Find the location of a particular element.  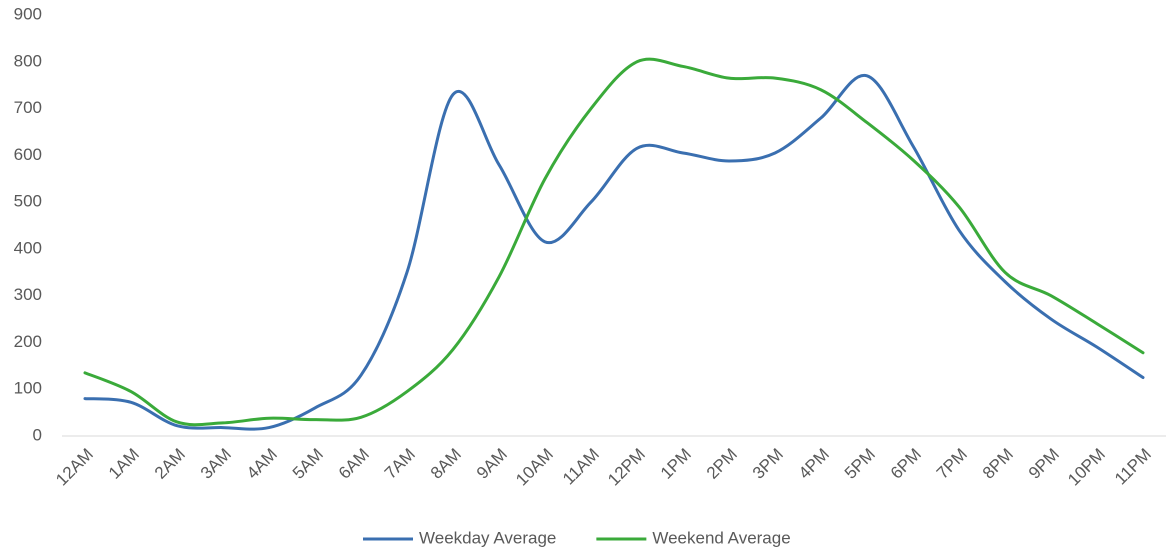

x-tick-label: 7AM is located at coordinates (400, 464).